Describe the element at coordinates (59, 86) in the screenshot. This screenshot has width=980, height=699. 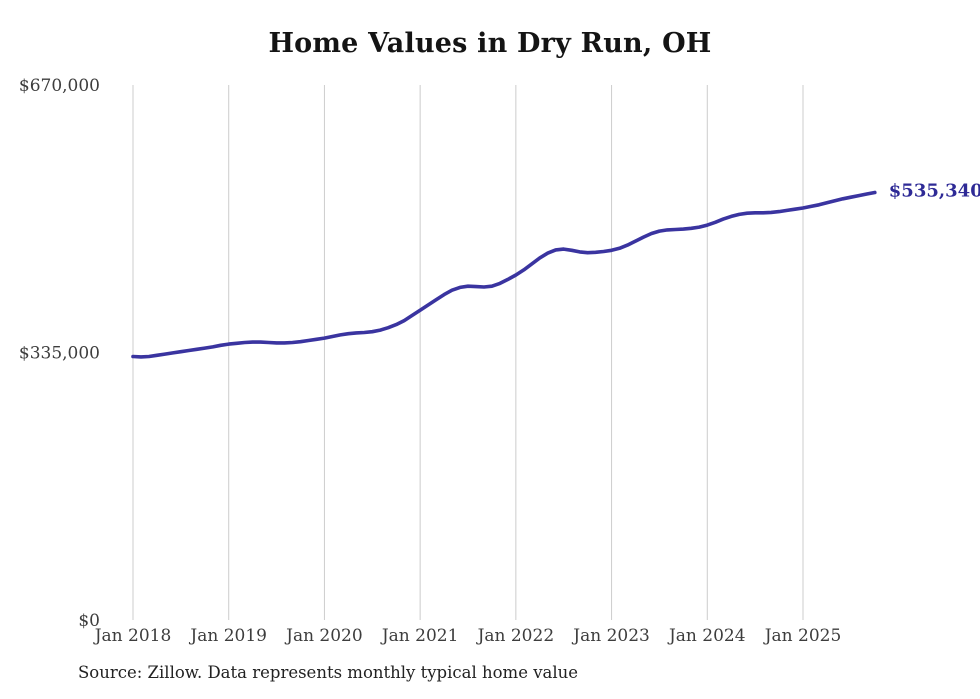
I see `y-tick-label: $670,000` at that location.